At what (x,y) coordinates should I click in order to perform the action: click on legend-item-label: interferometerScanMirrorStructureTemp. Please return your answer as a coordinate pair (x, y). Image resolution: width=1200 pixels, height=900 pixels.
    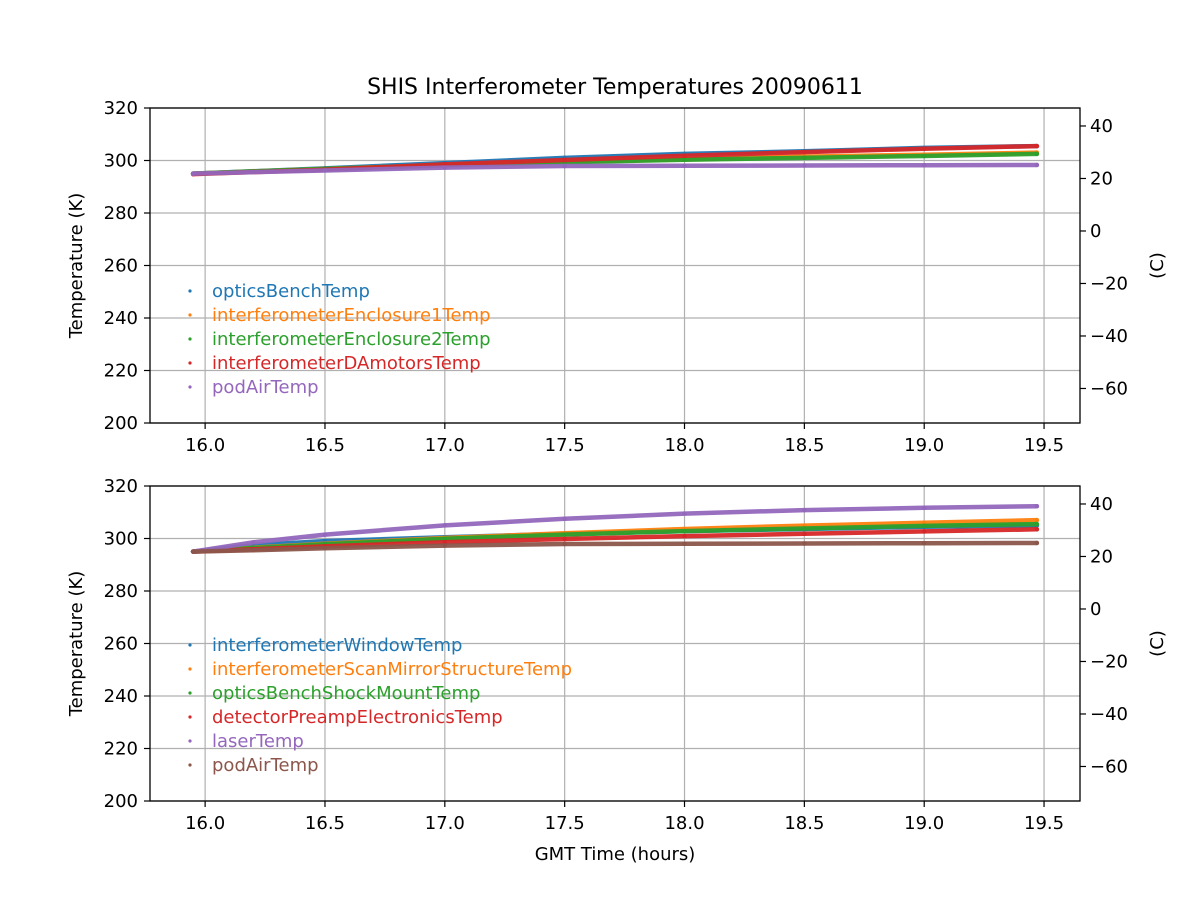
    Looking at the image, I should click on (392, 669).